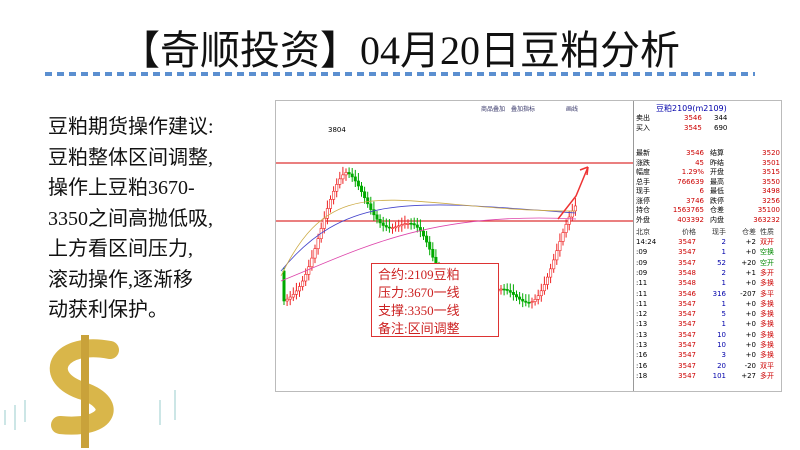  What do you see at coordinates (419, 310) in the screenshot?
I see `note-line: 支撑:3350一线` at bounding box center [419, 310].